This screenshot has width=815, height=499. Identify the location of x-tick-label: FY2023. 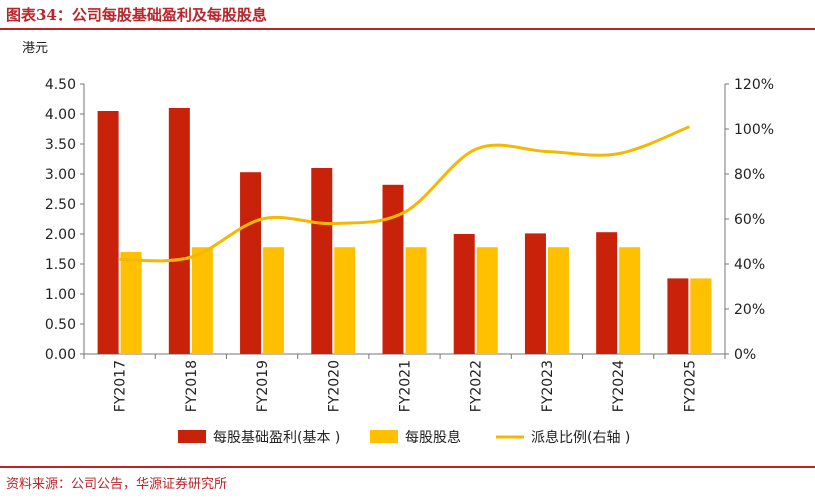
(548, 386).